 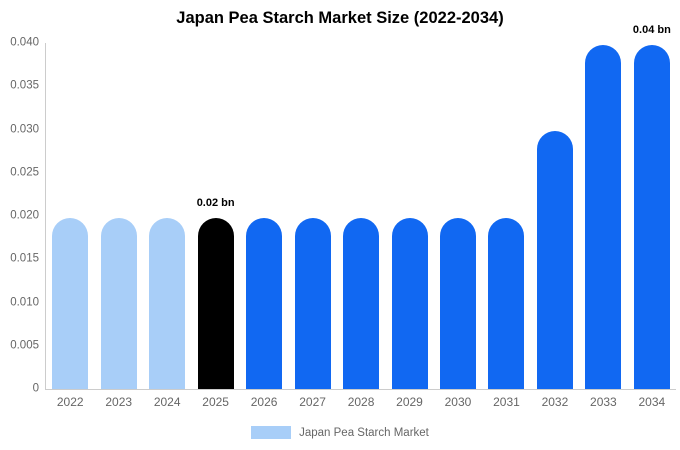 What do you see at coordinates (554, 260) in the screenshot?
I see `bar-2032` at bounding box center [554, 260].